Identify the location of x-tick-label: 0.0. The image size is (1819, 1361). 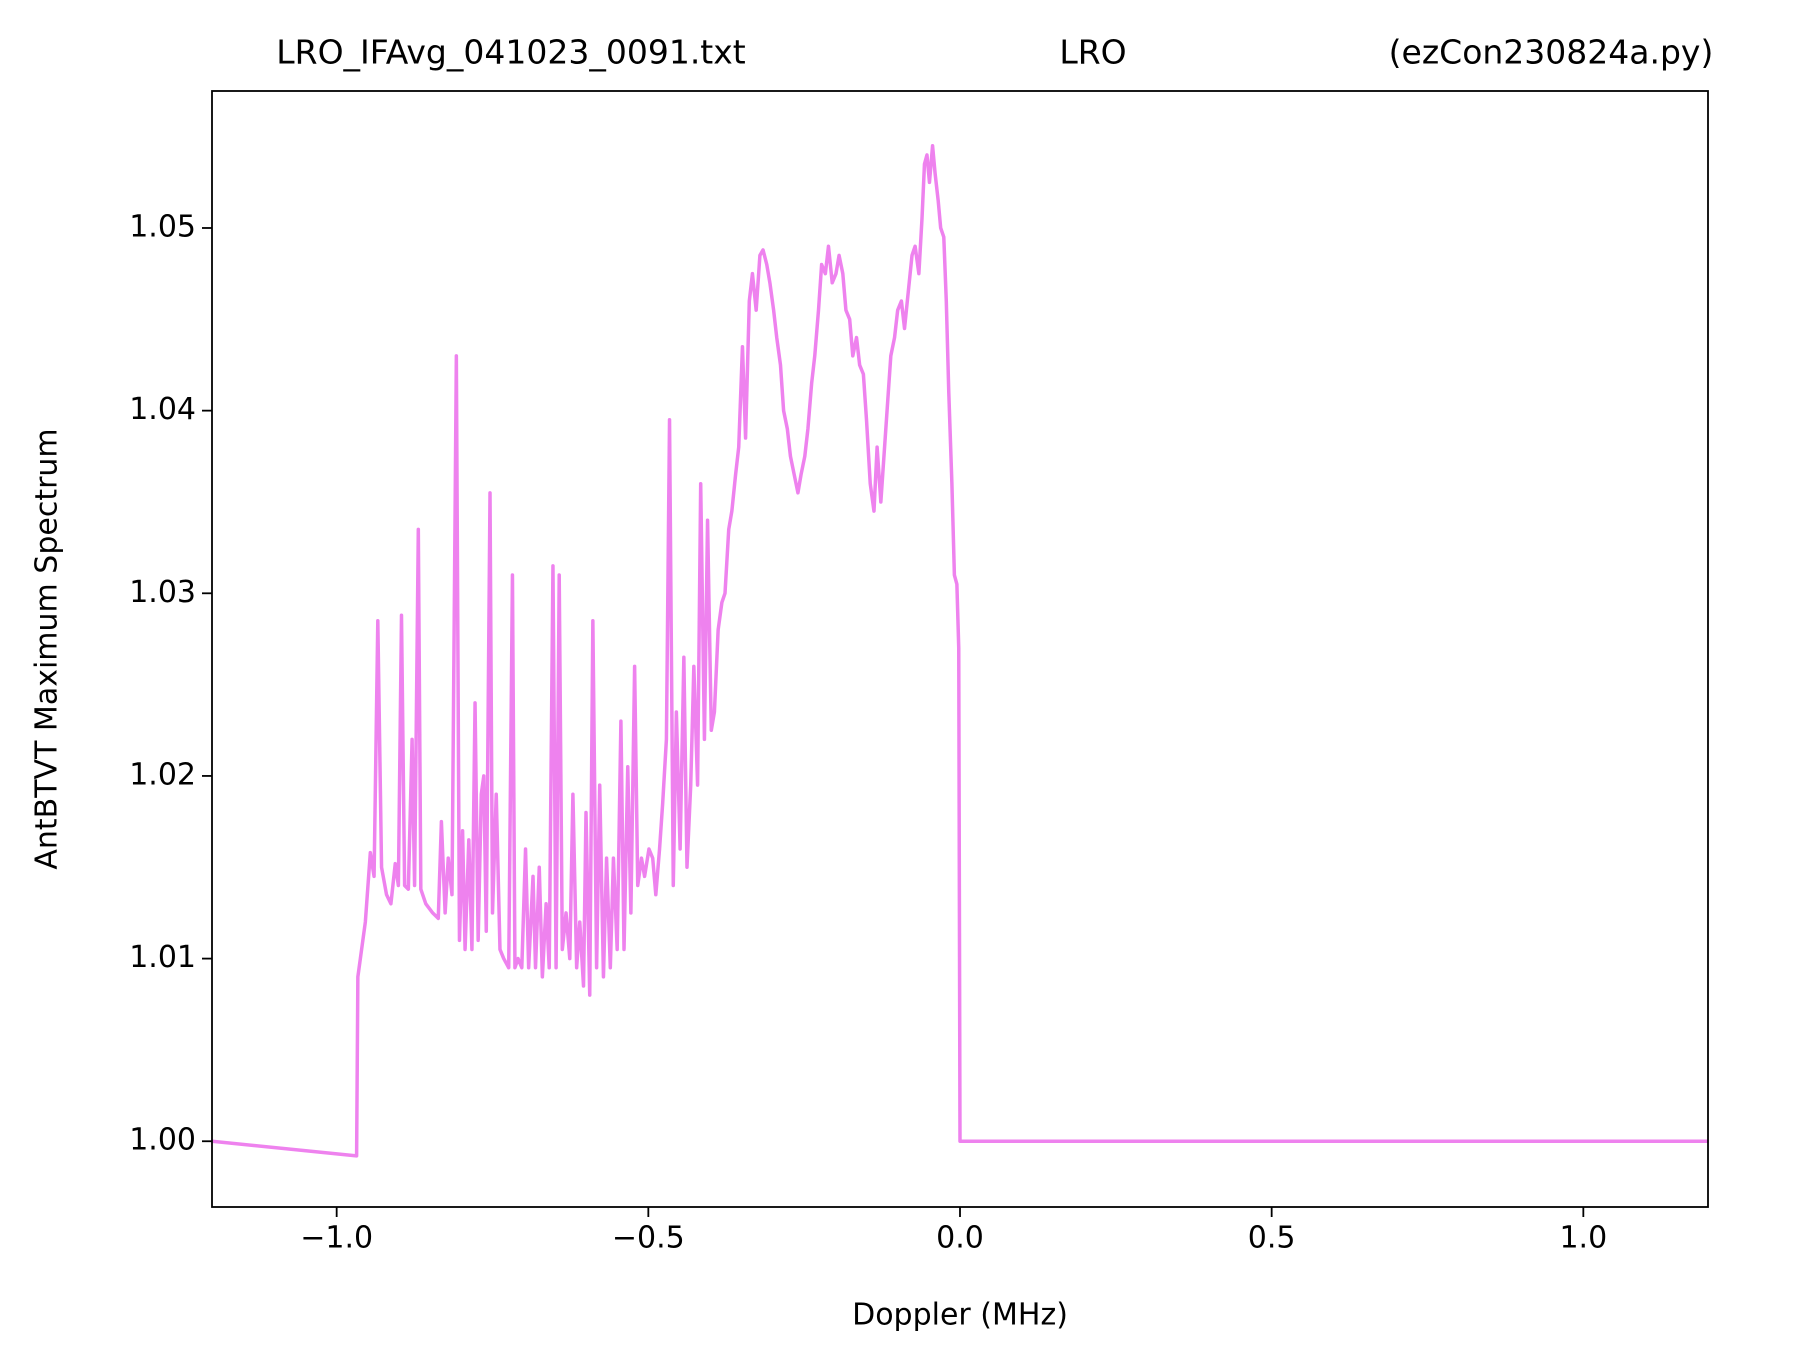
(960, 1238).